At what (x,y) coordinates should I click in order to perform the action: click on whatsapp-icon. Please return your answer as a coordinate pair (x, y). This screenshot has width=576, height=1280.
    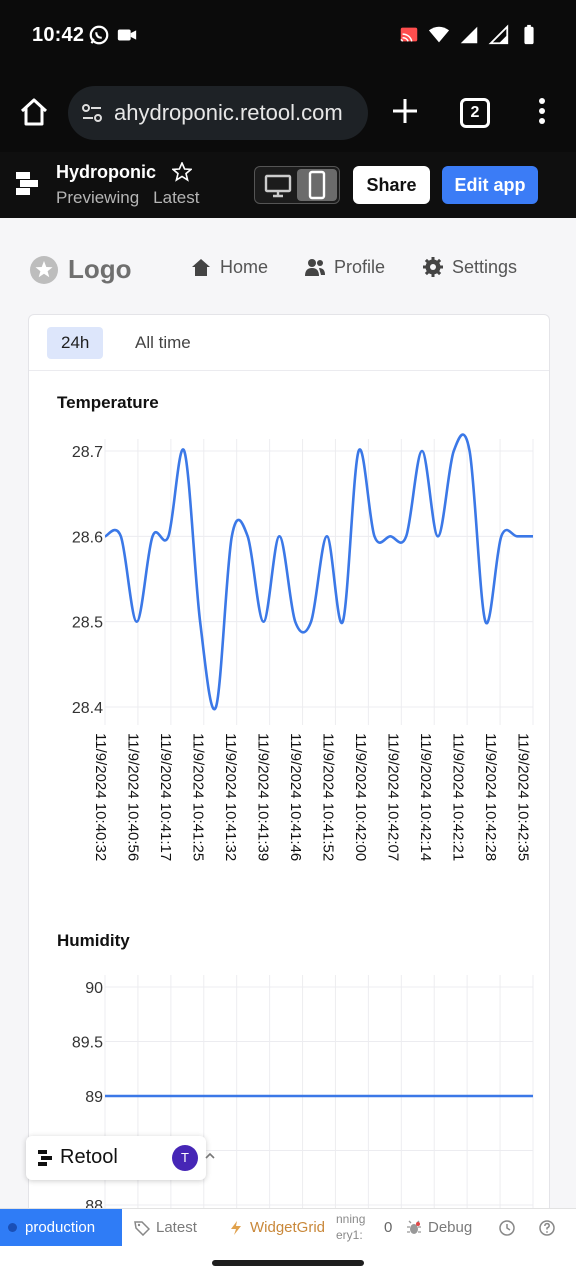
    Looking at the image, I should click on (99, 35).